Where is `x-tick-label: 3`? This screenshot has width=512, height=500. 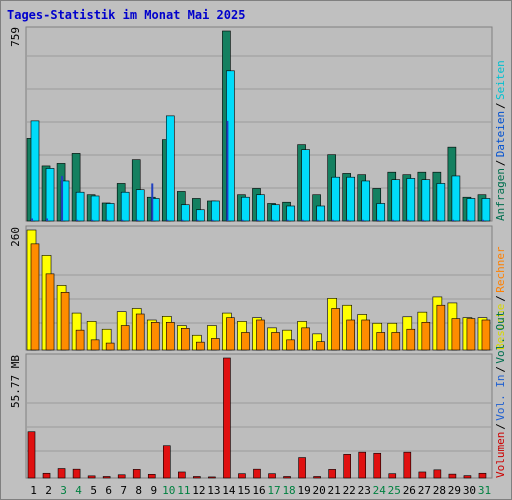
x-tick-label: 3 is located at coordinates (63, 490).